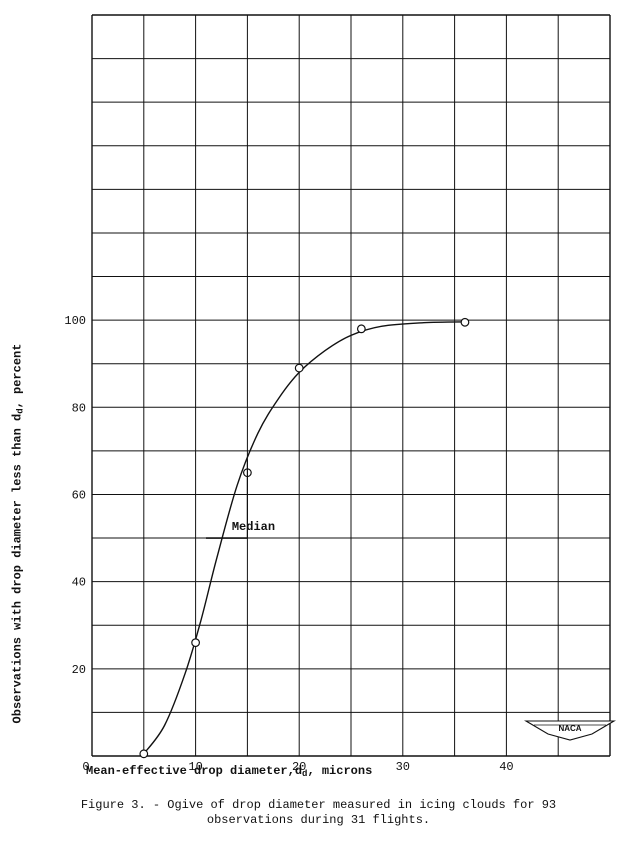  I want to click on naca-wing-shape, so click(570, 730).